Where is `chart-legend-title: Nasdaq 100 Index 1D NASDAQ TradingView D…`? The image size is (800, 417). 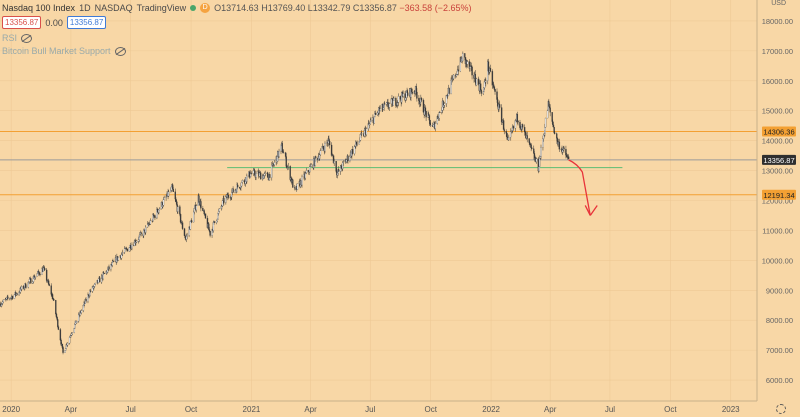 chart-legend-title: Nasdaq 100 Index 1D NASDAQ TradingView D… is located at coordinates (236, 8).